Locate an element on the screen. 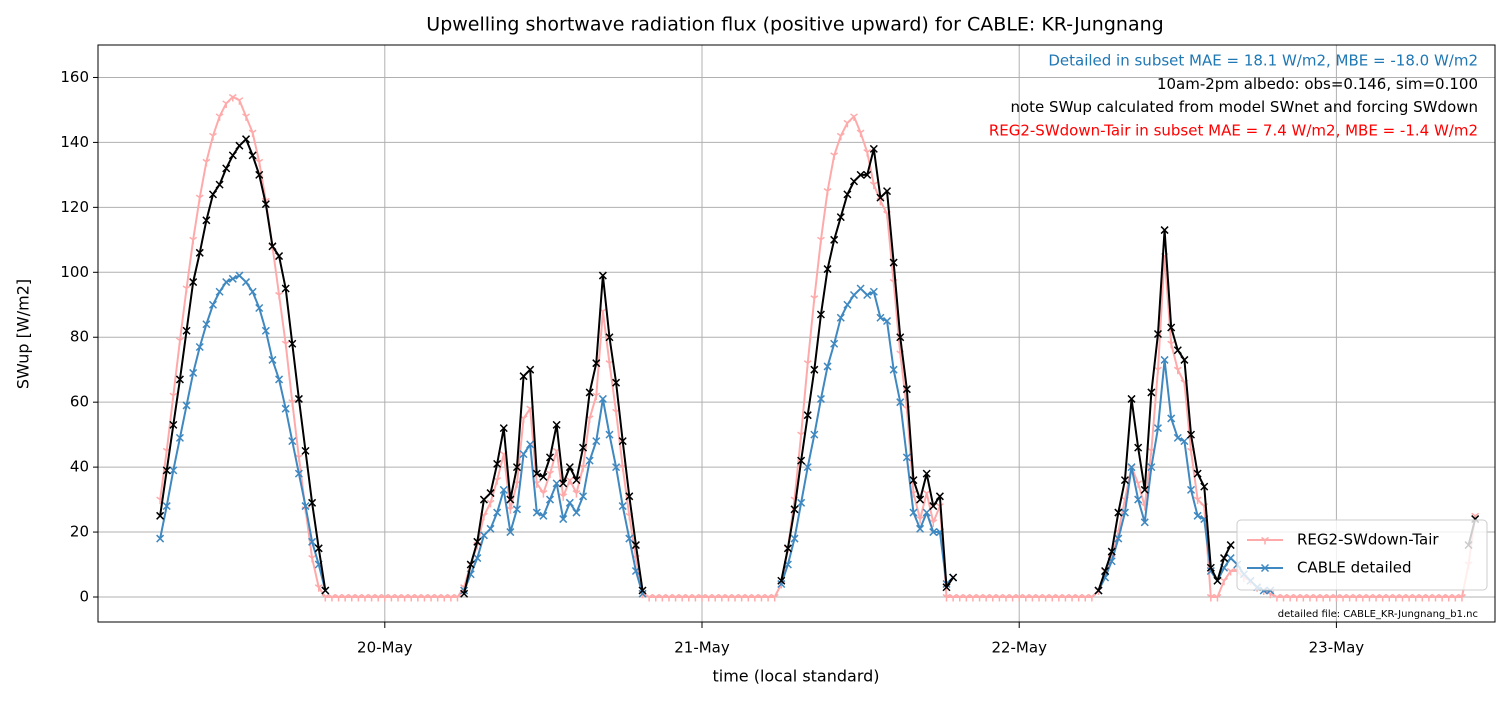 The width and height of the screenshot is (1507, 705). y-tick-label: 20 is located at coordinates (79, 532).